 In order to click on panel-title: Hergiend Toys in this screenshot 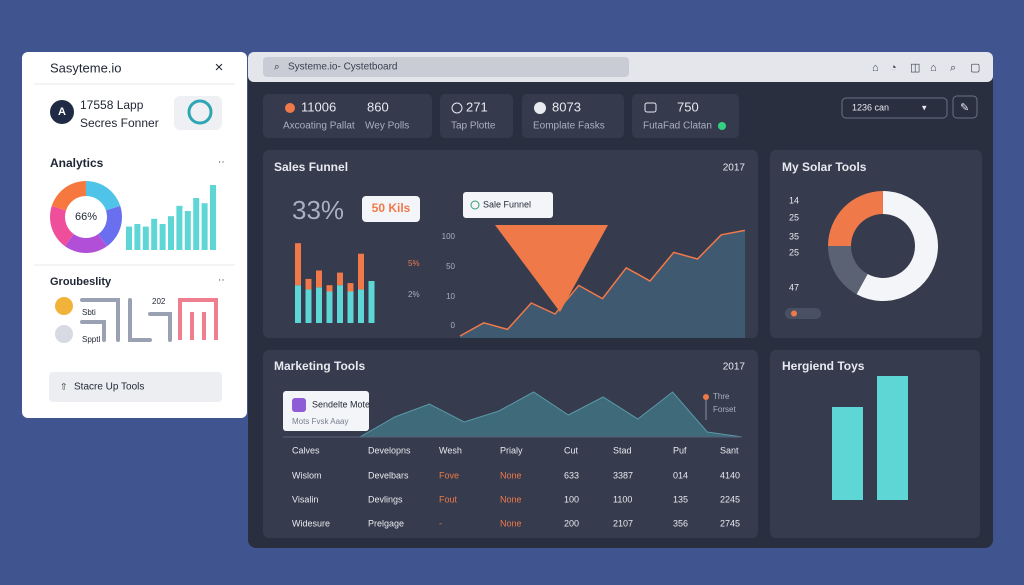, I will do `click(823, 366)`.